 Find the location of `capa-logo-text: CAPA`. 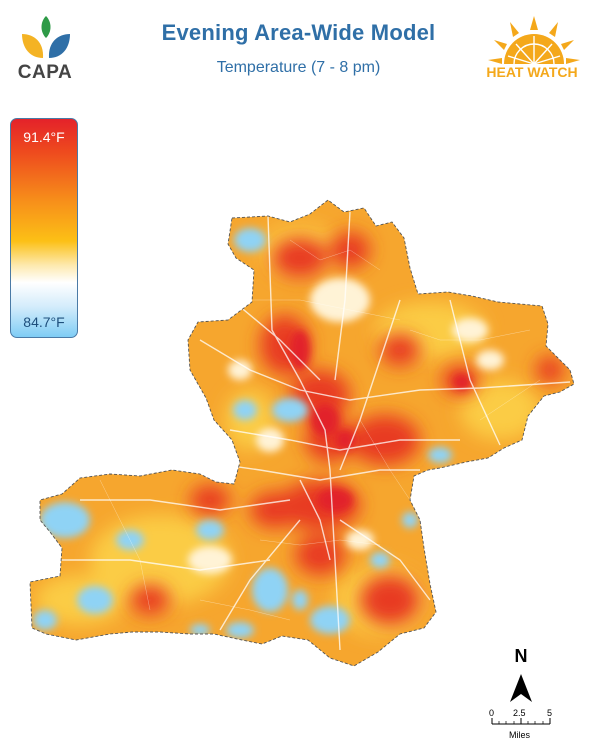

capa-logo-text: CAPA is located at coordinates (45, 72).